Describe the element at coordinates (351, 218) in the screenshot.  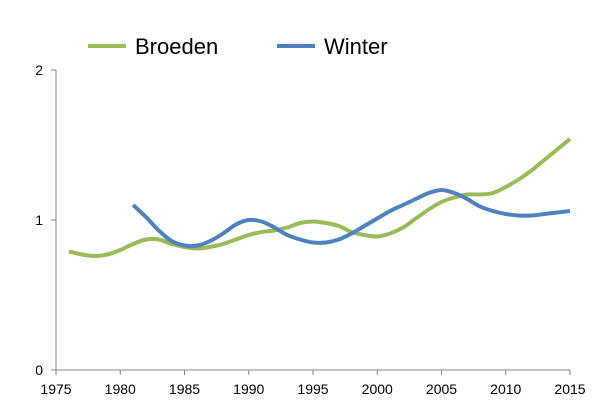
I see `series-line-winter` at that location.